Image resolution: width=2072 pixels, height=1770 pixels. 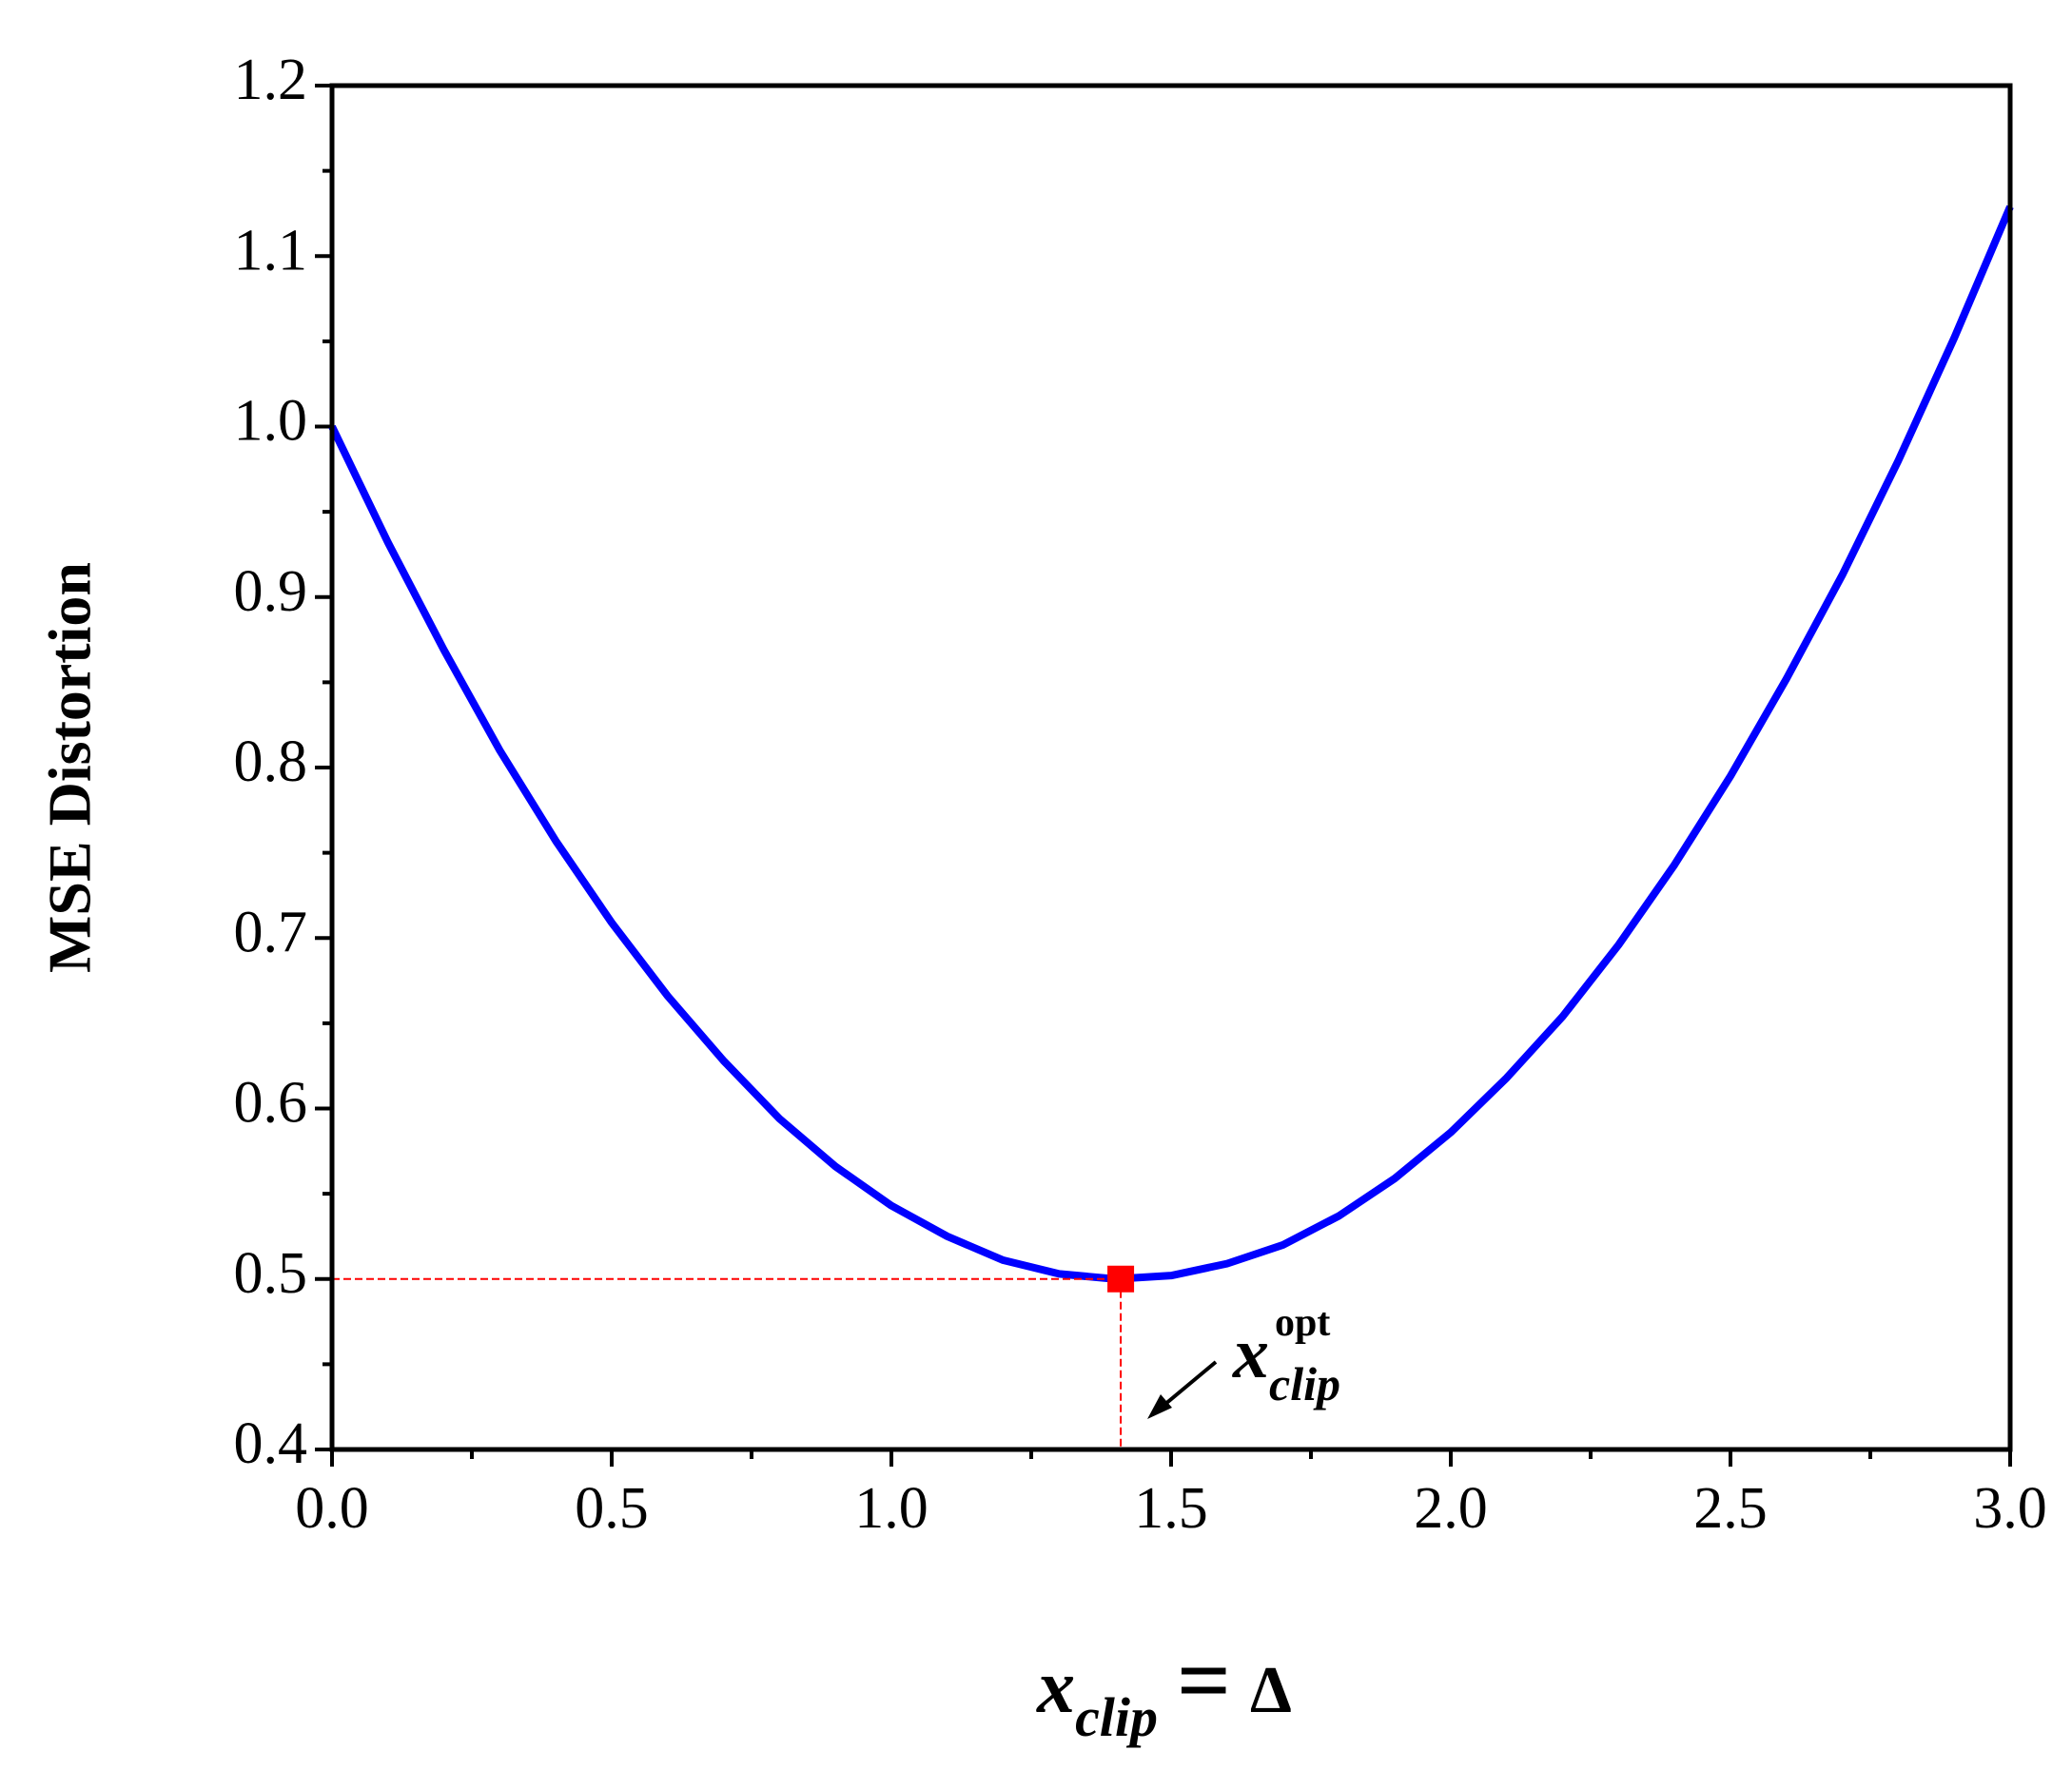 What do you see at coordinates (1160, 1406) in the screenshot?
I see `annotation-arrowhead` at bounding box center [1160, 1406].